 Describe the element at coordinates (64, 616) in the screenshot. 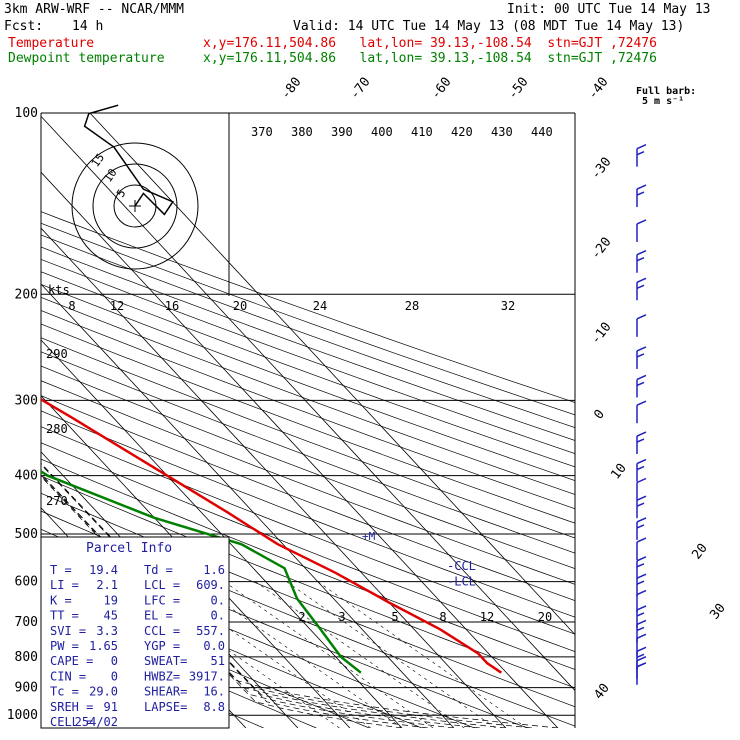

I see `parcel-label: TT =` at that location.